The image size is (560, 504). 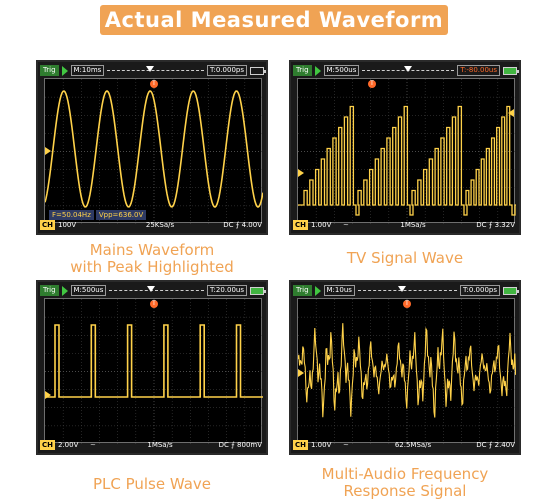 I want to click on trigger-level-marker, so click(x=511, y=113).